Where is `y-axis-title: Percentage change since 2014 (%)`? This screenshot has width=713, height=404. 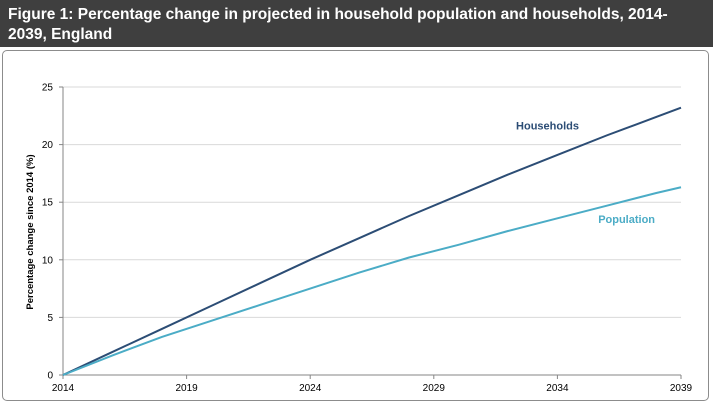 y-axis-title: Percentage change since 2014 (%) is located at coordinates (30, 231).